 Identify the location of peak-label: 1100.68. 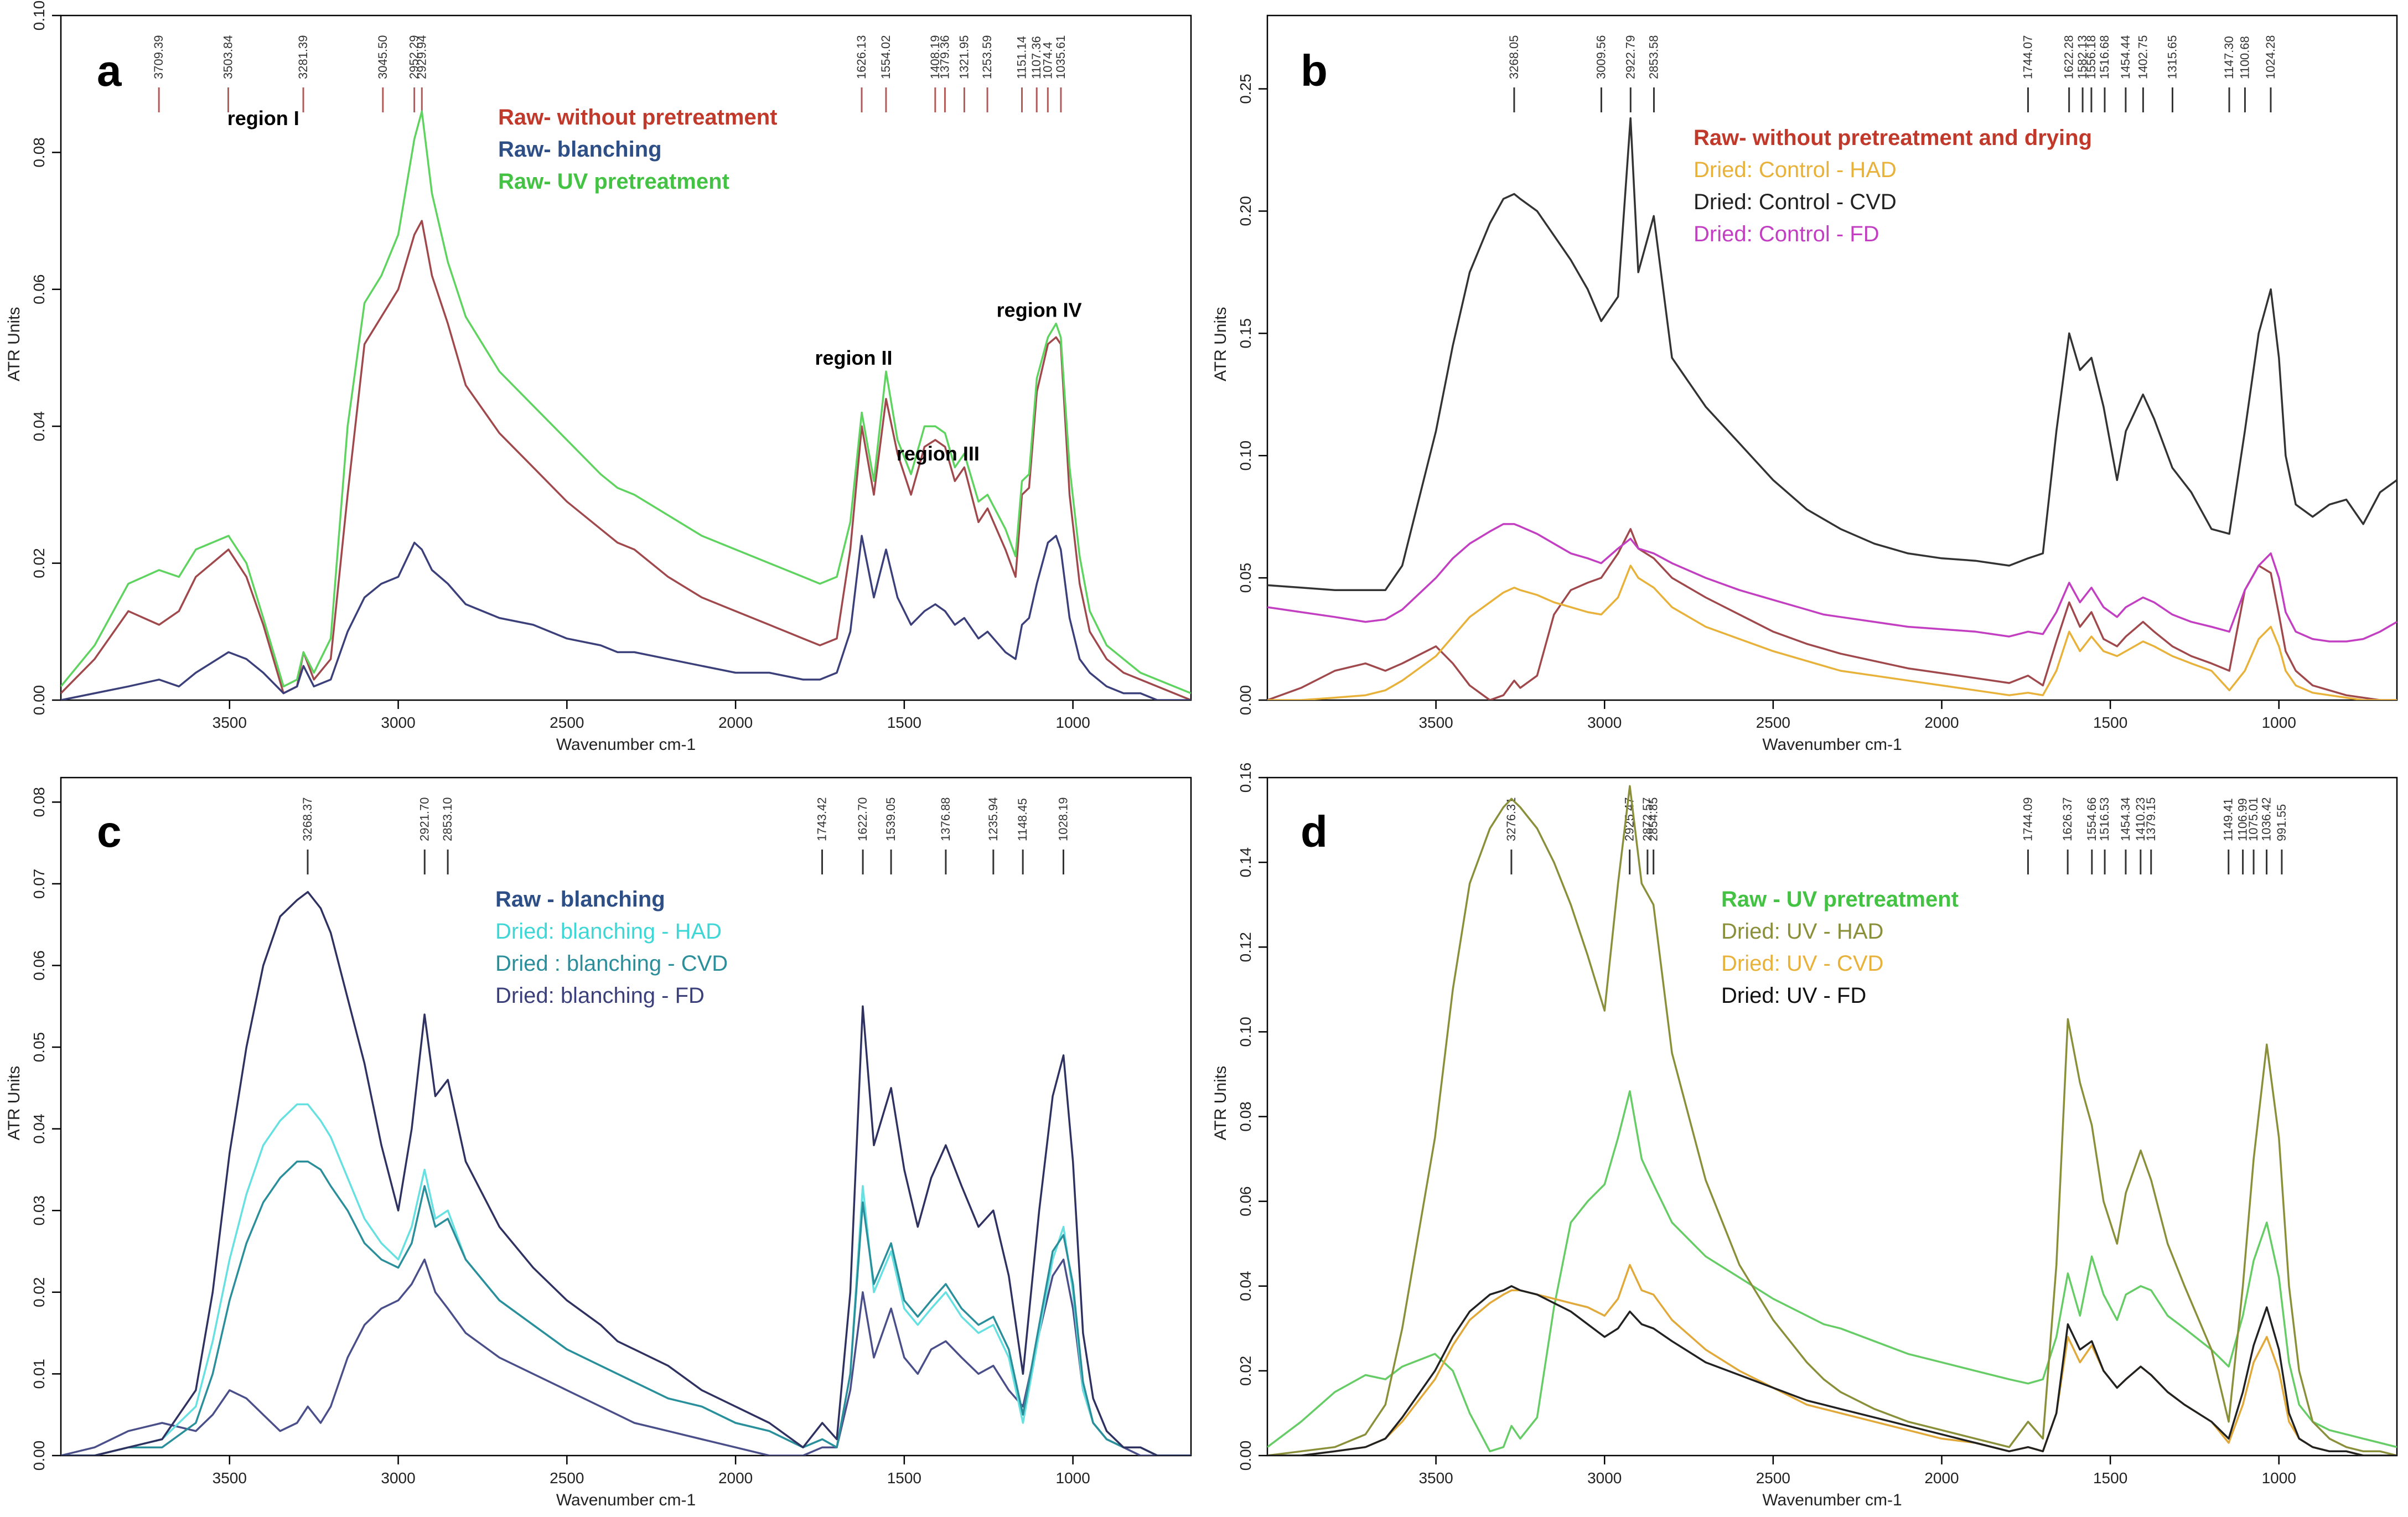
(2244, 57).